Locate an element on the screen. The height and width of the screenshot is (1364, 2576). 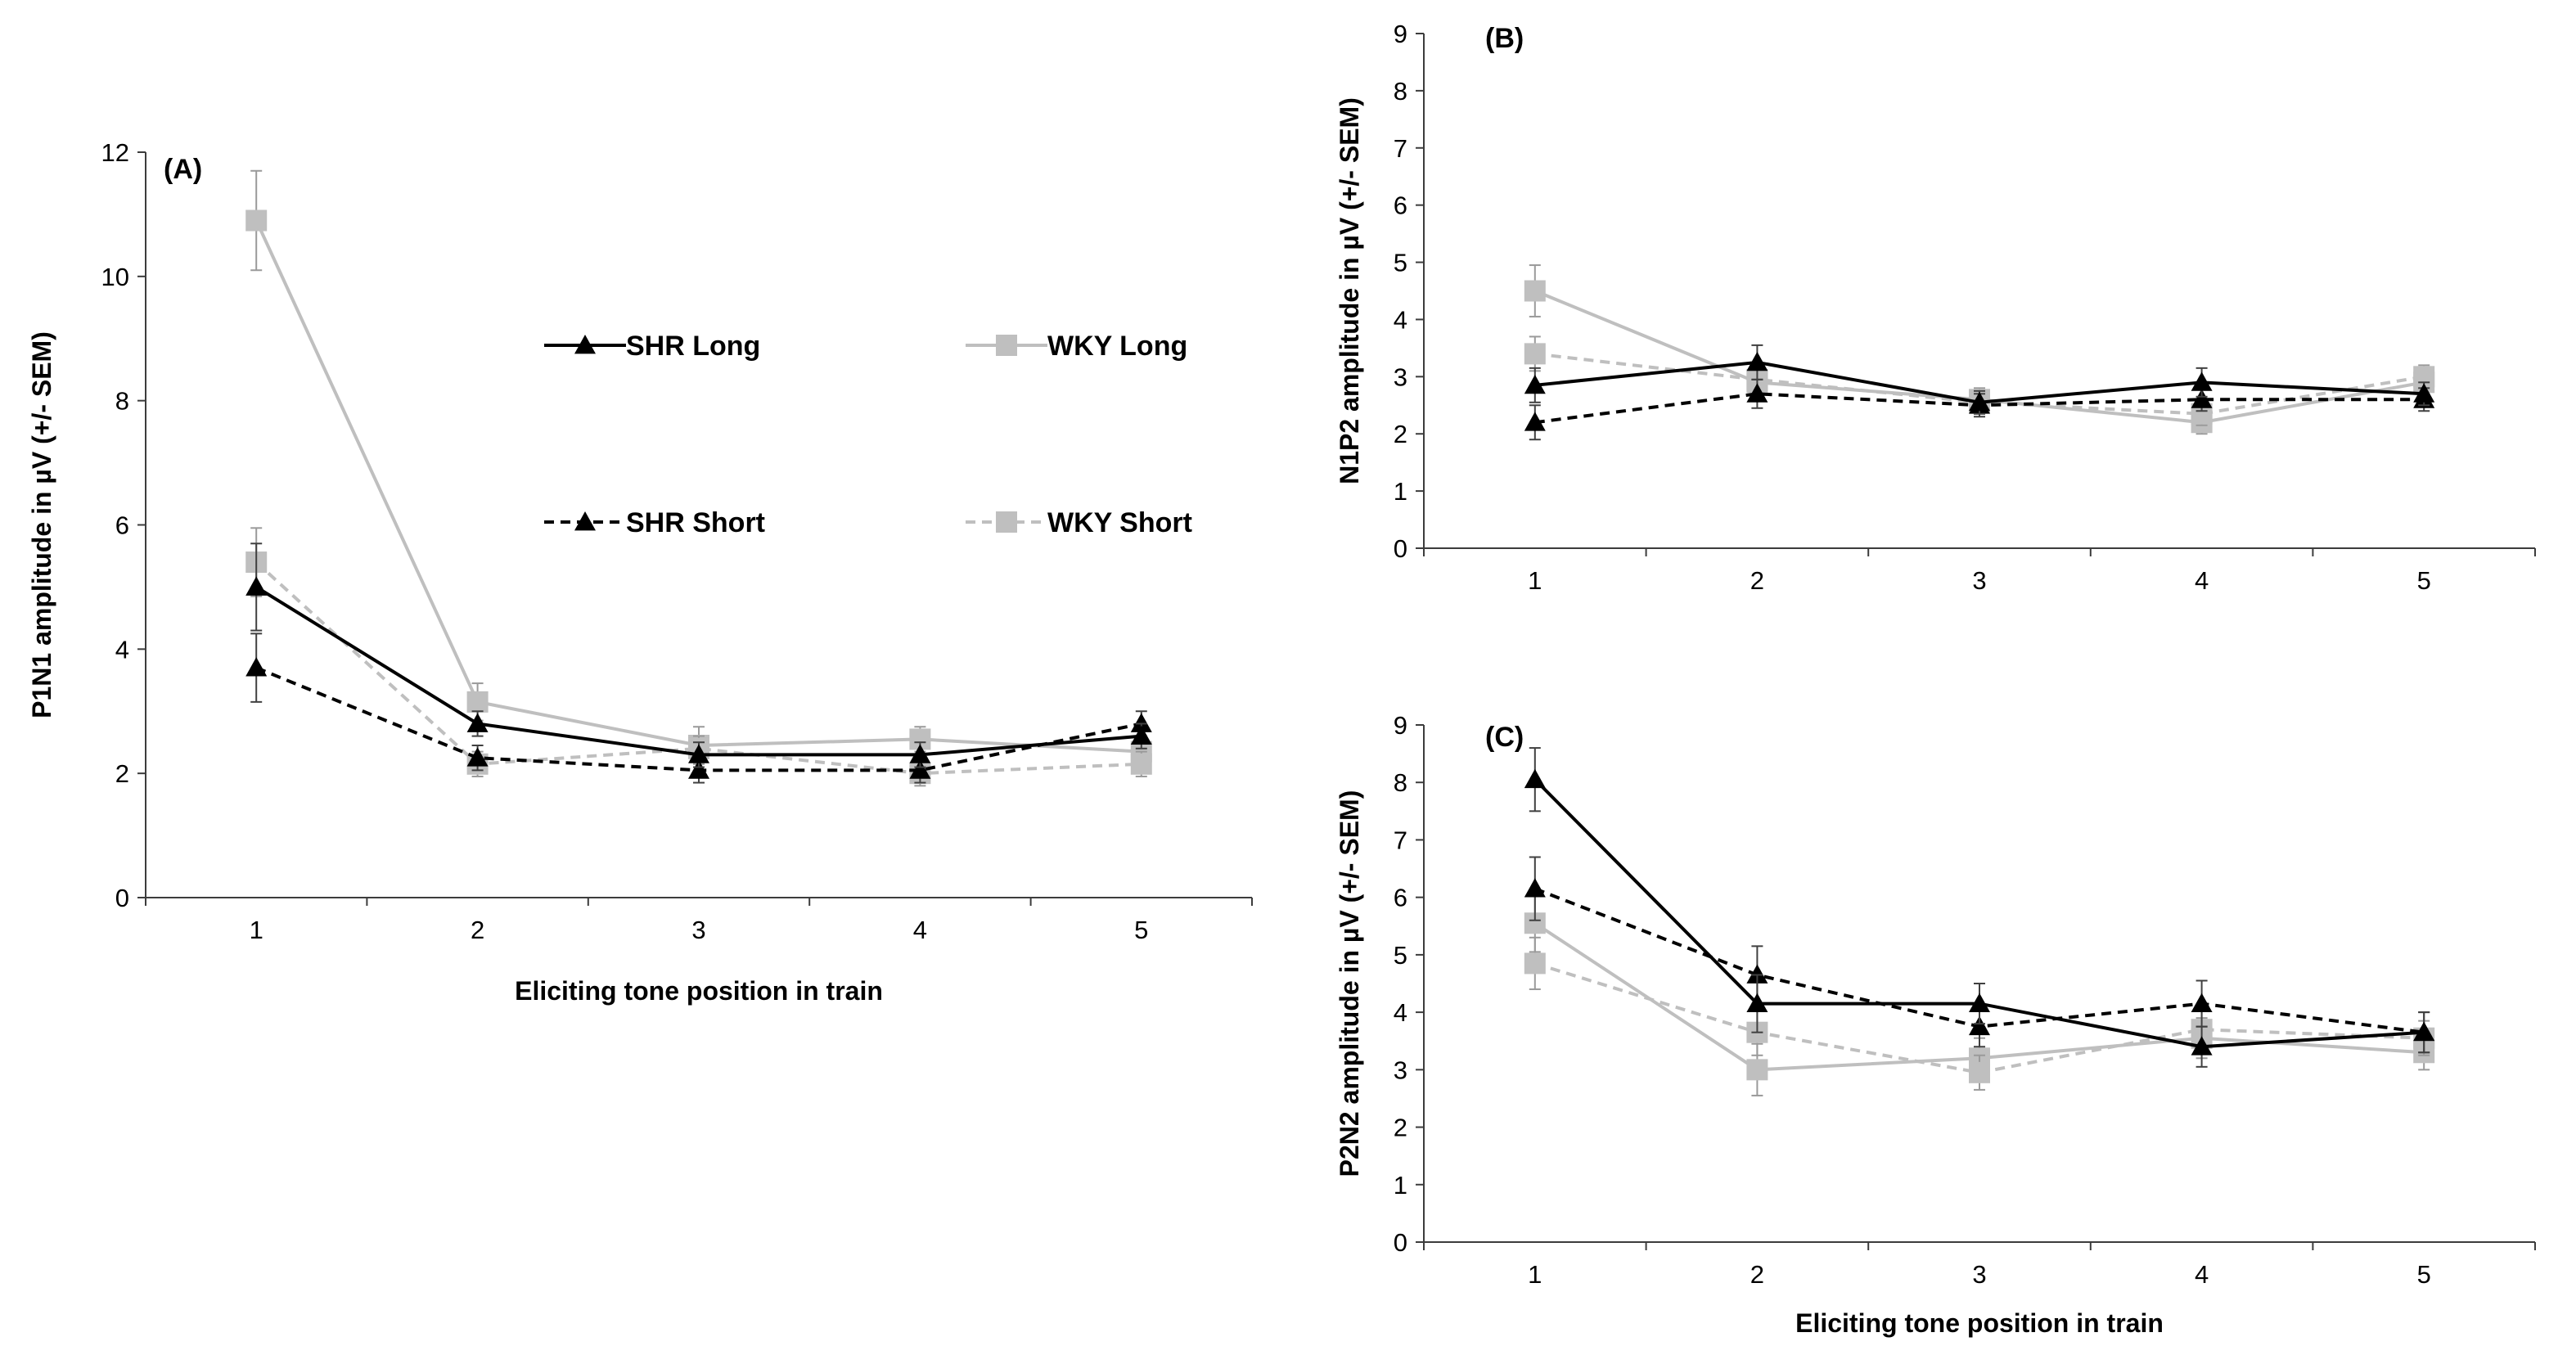
y-axis-title: N1P2 amplitude in µV (+/- SEM) is located at coordinates (1349, 291).